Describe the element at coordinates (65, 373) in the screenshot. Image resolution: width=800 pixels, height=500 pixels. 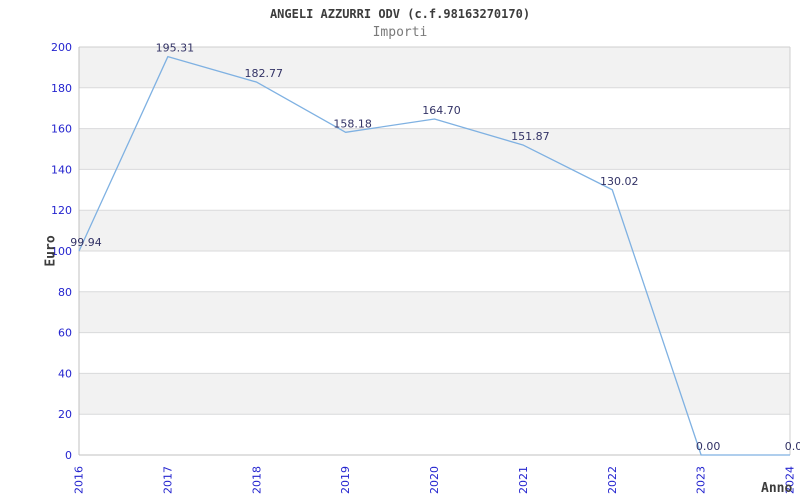
I see `y-tick-label: 40` at that location.